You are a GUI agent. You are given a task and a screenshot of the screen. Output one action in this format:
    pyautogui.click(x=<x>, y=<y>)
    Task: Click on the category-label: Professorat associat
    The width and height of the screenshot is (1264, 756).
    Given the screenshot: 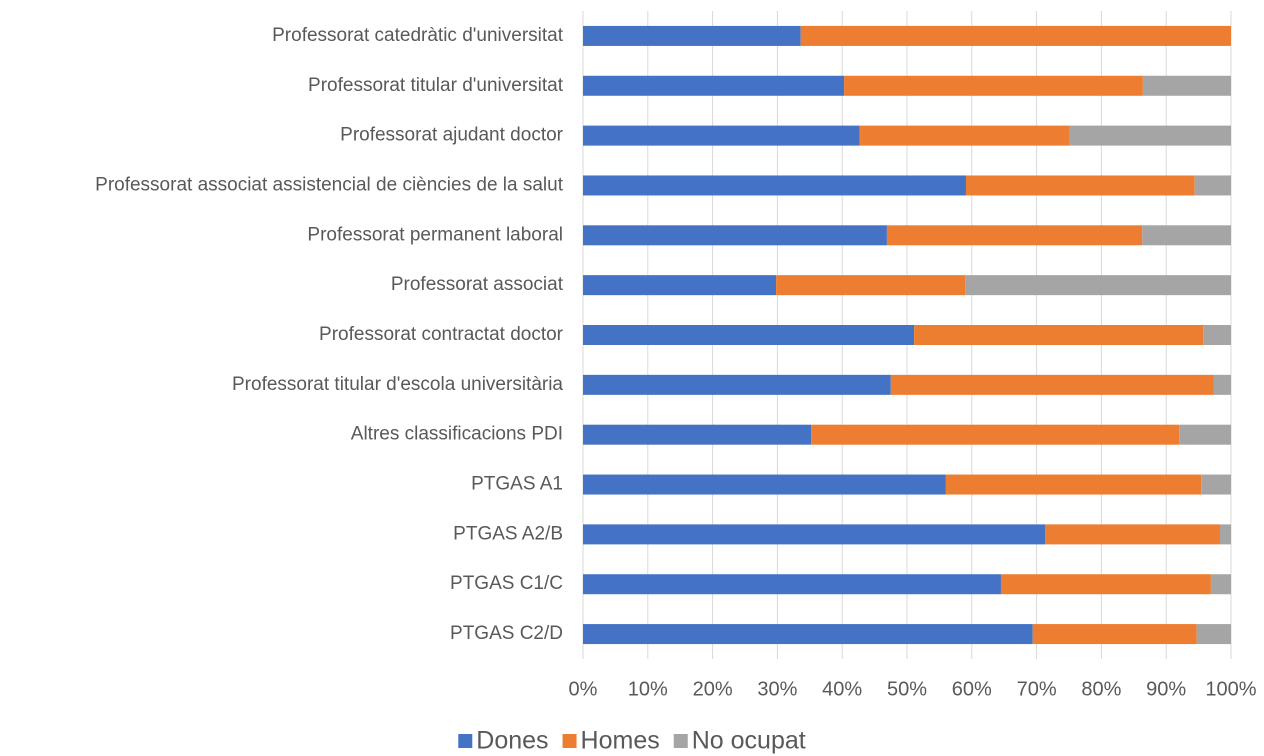 What is the action you would take?
    pyautogui.click(x=477, y=284)
    